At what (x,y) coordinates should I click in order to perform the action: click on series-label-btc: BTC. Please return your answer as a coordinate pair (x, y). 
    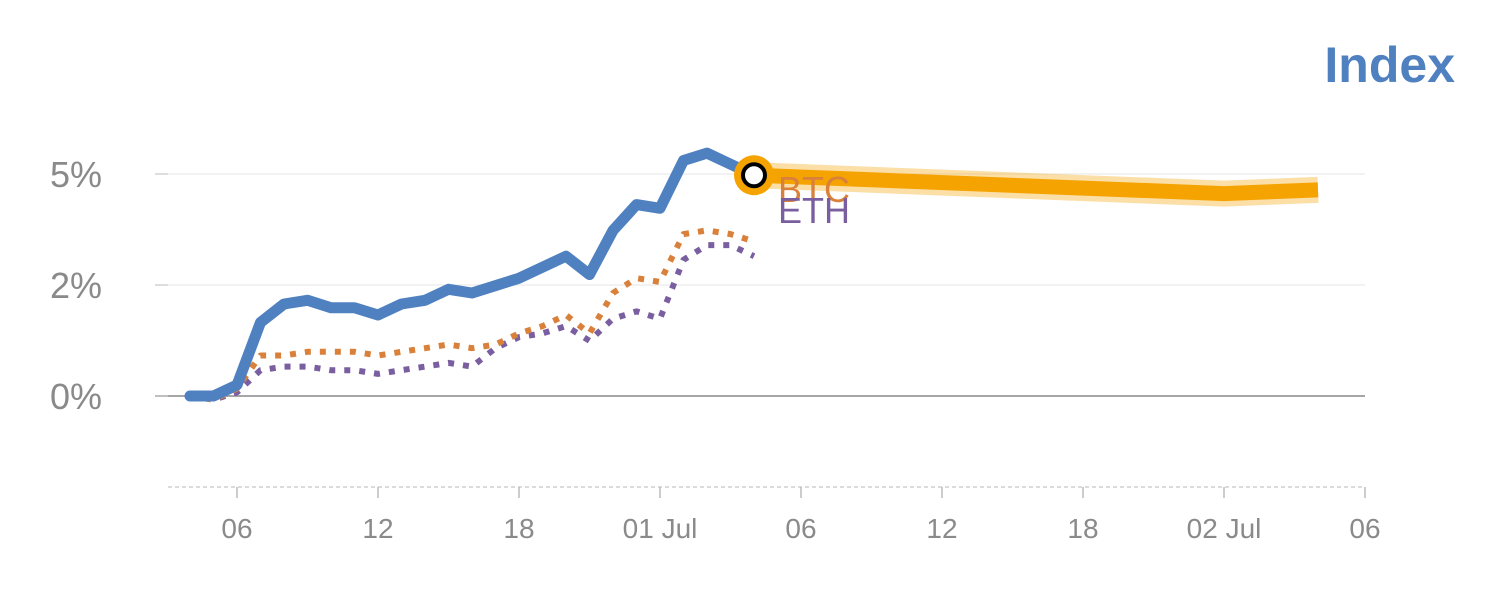
    Looking at the image, I should click on (814, 189).